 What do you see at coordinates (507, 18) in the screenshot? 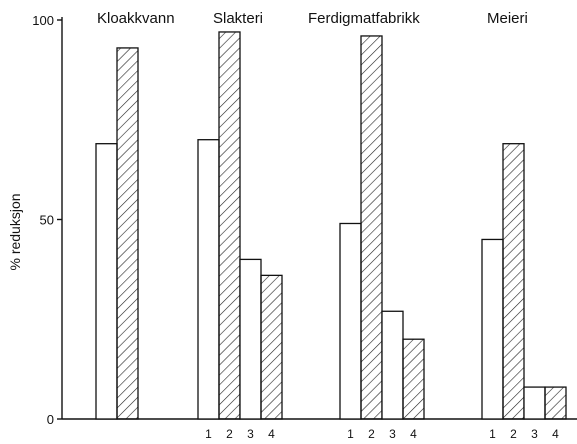
I see `group-title: Meieri` at bounding box center [507, 18].